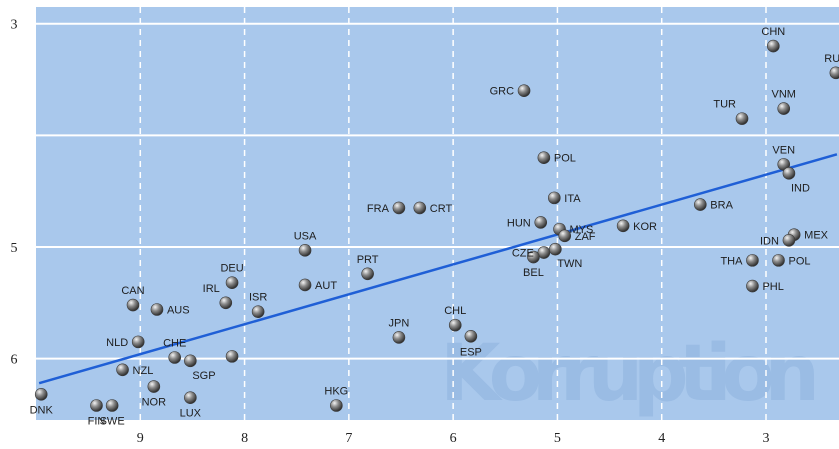 This screenshot has width=839, height=449. Describe the element at coordinates (140, 438) in the screenshot. I see `x-tick-label: 9` at that location.